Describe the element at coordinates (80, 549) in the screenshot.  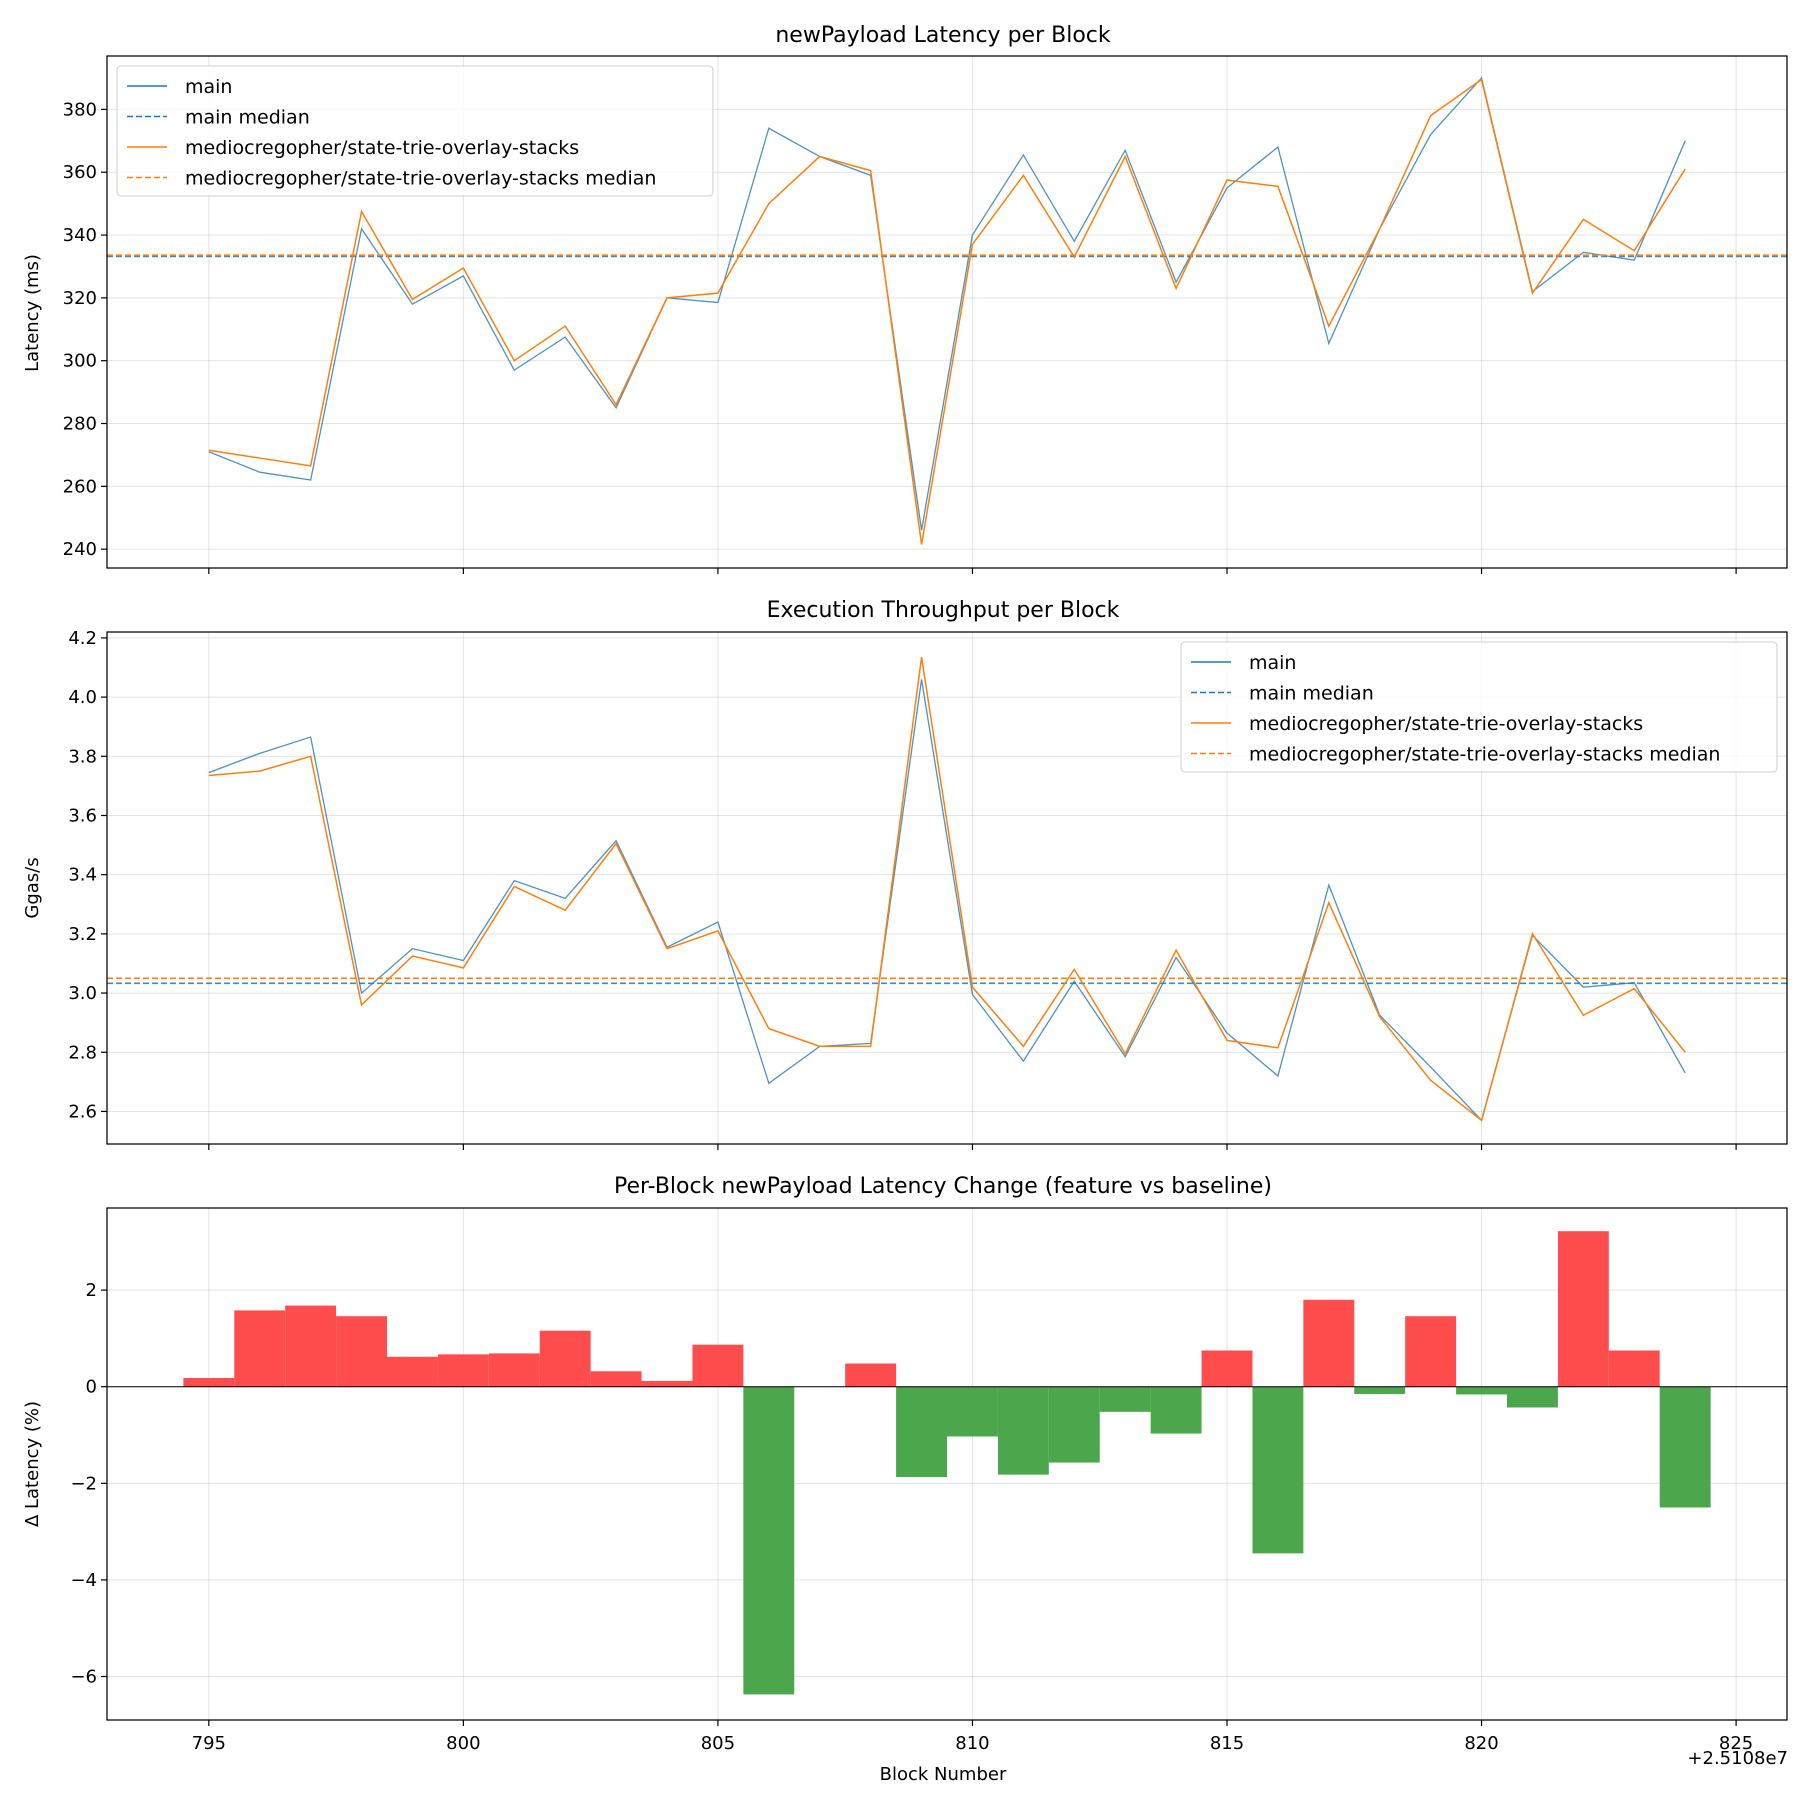
I see `latency-ytick-label: 240` at that location.